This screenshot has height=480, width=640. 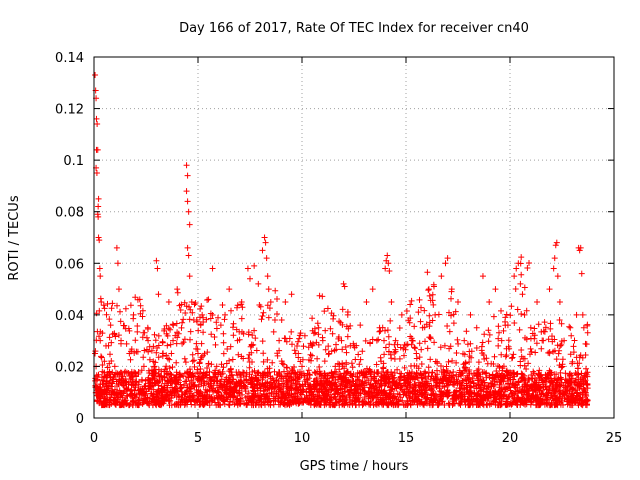 I want to click on y-axis-label: ROTI / TECUs, so click(x=14, y=237).